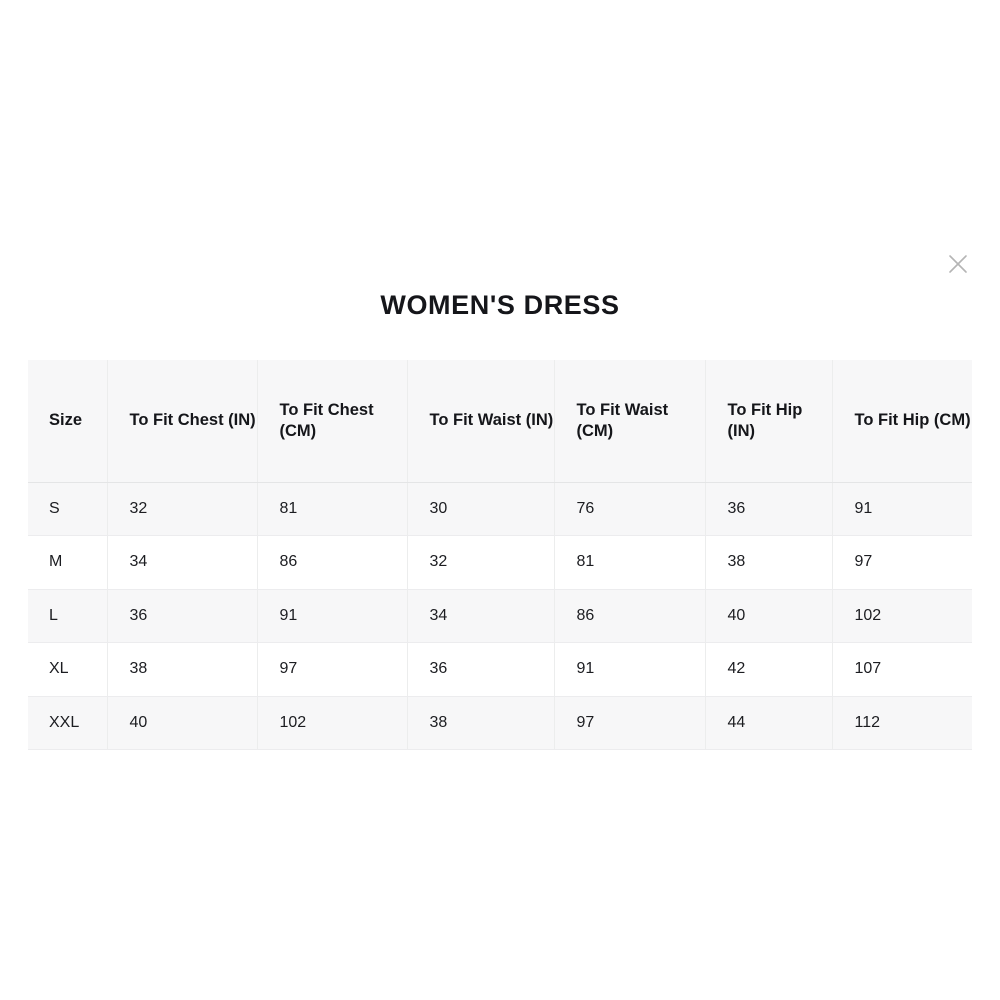  I want to click on cell-waist-in: 32, so click(481, 562).